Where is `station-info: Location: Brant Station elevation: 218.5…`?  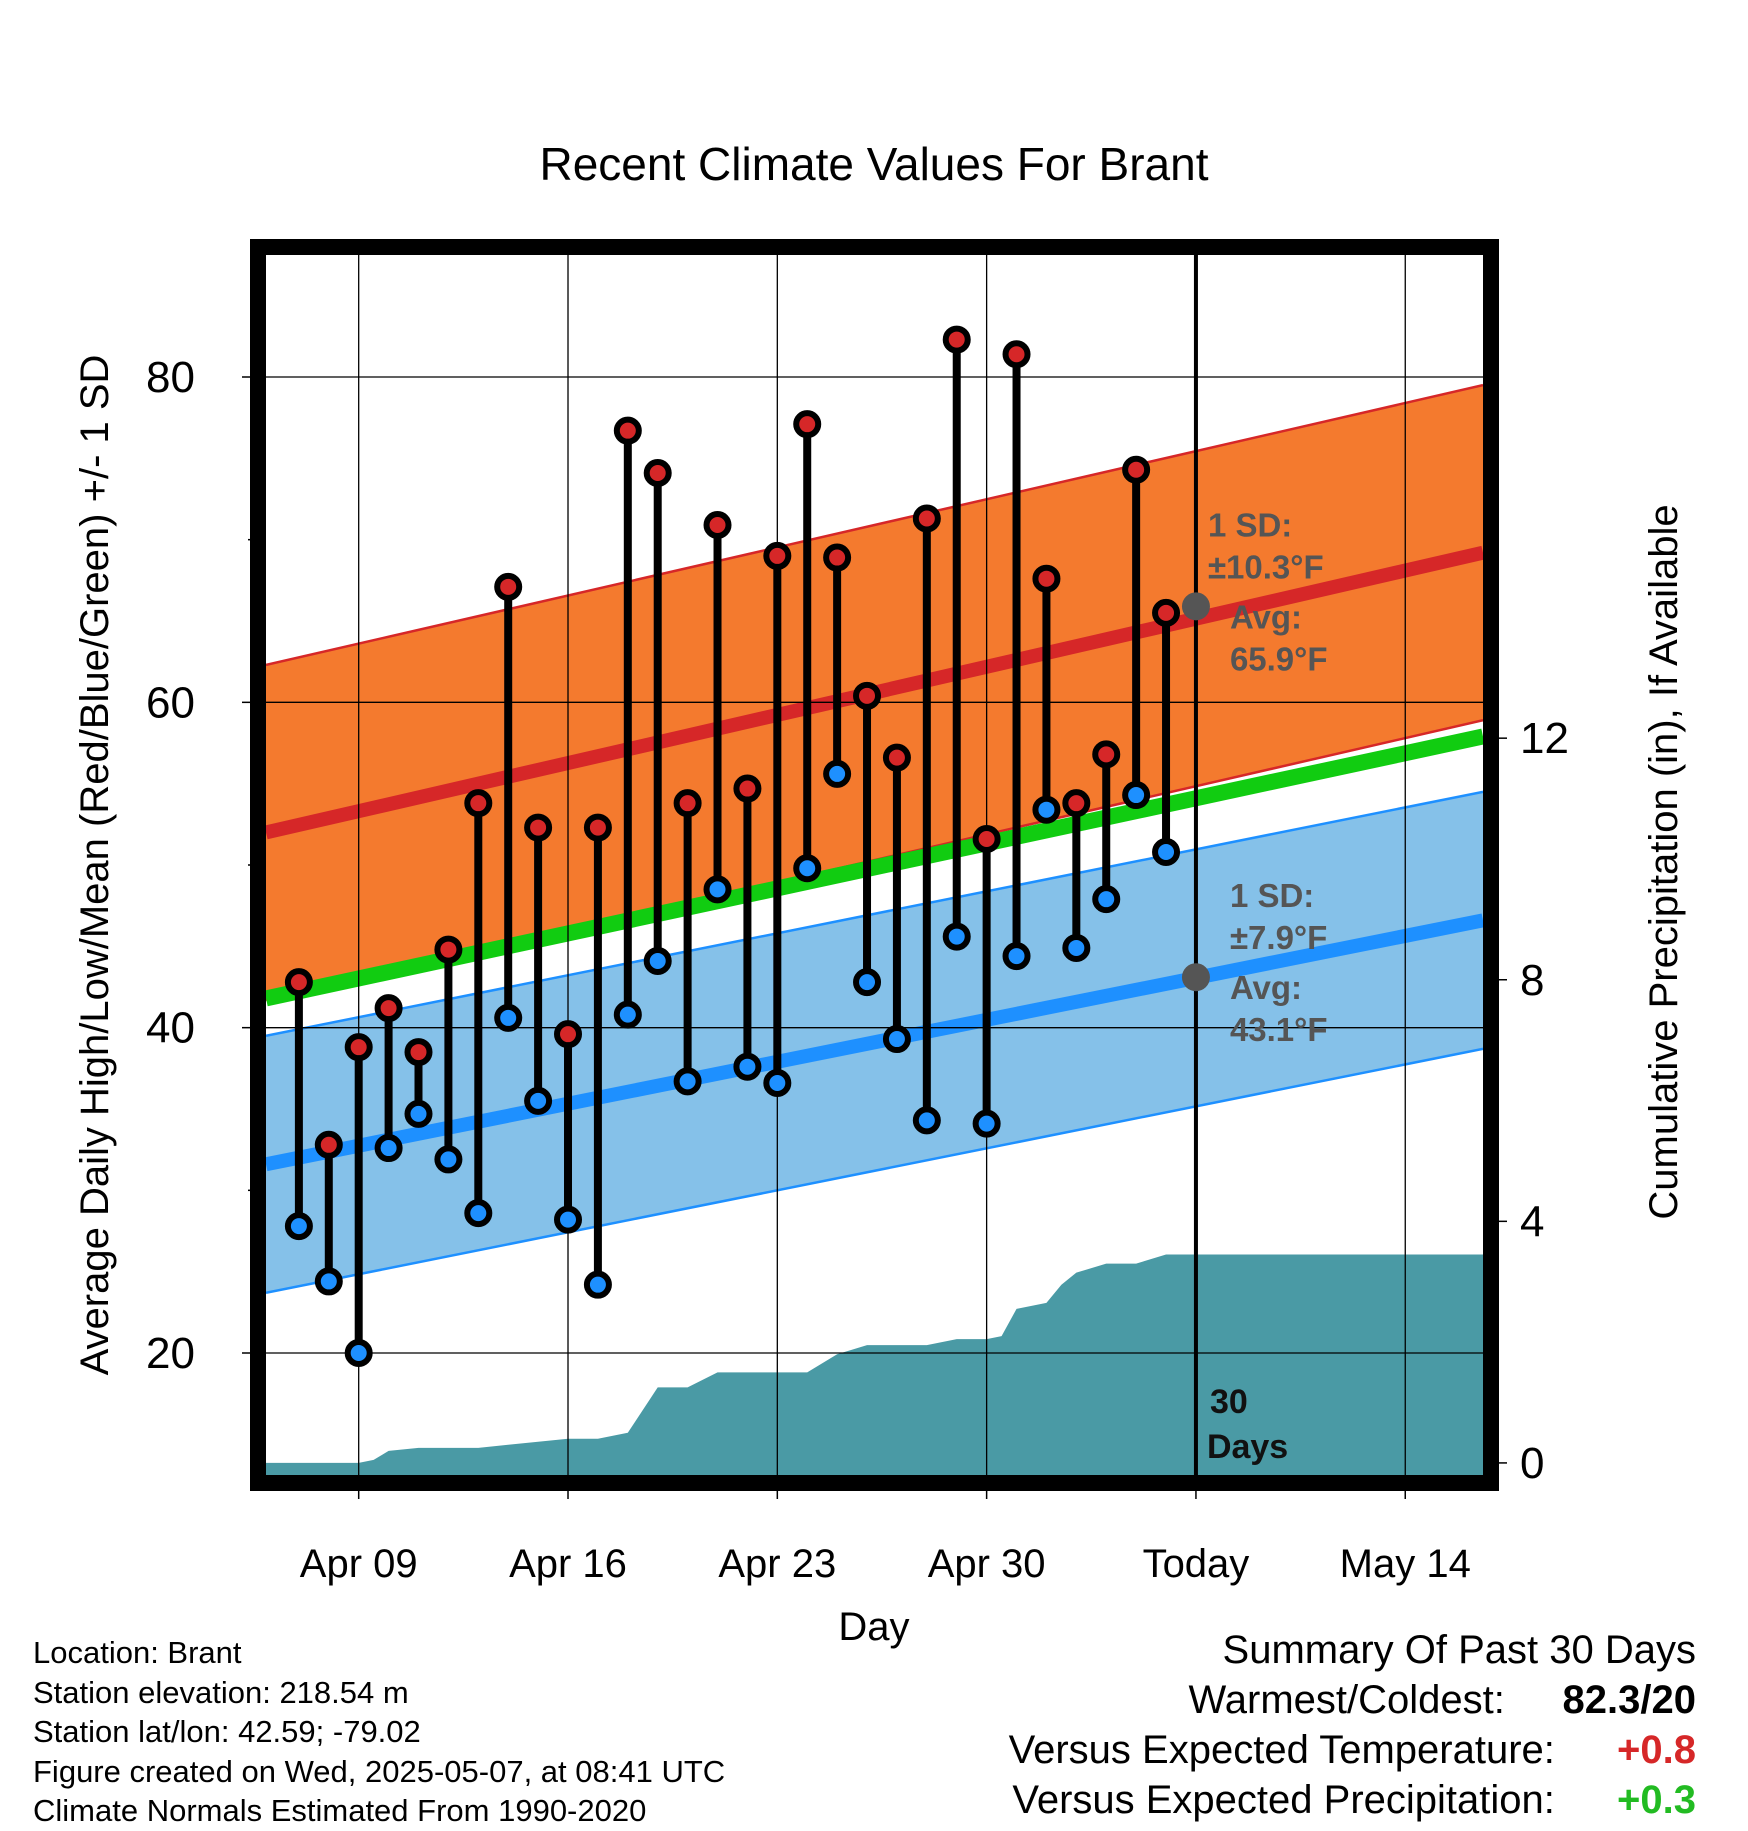
station-info: Location: Brant Station elevation: 218.5… is located at coordinates (379, 1732).